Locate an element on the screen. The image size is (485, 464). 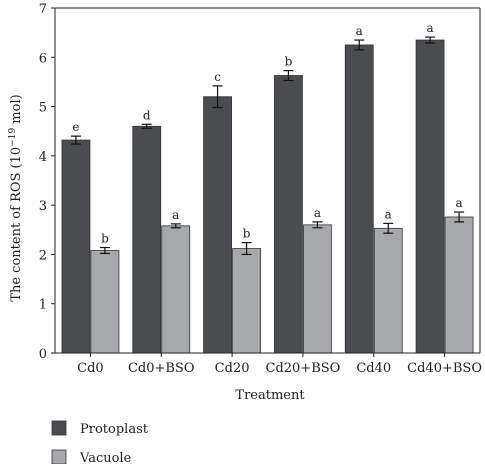
y-tick-label: 5 is located at coordinates (43, 108).